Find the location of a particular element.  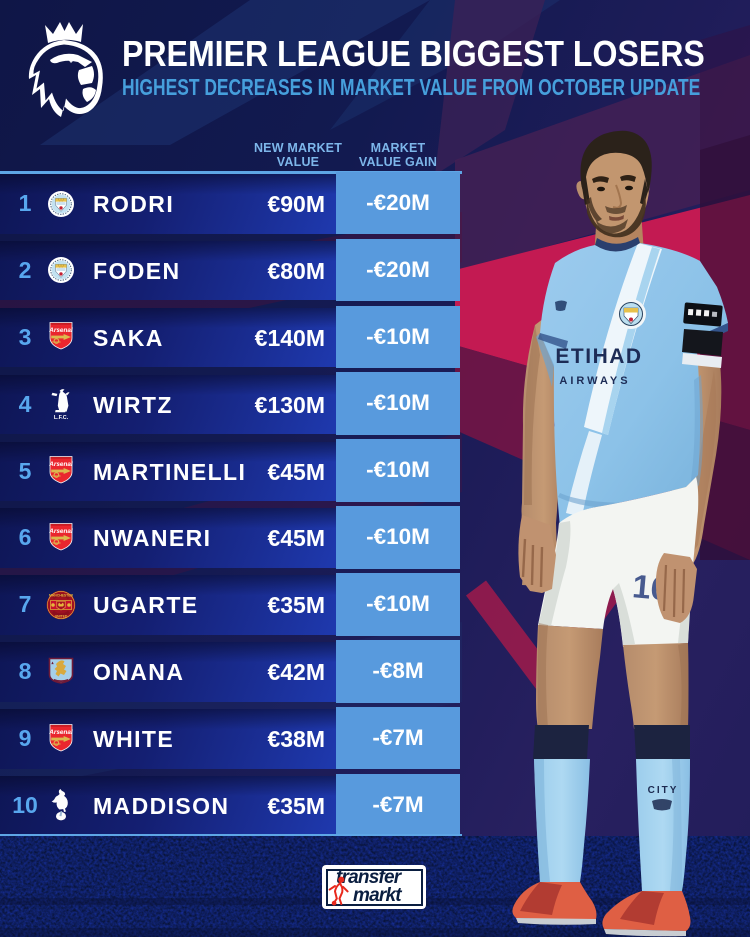

svg-text: AIRWAYS is located at coordinates (594, 381).